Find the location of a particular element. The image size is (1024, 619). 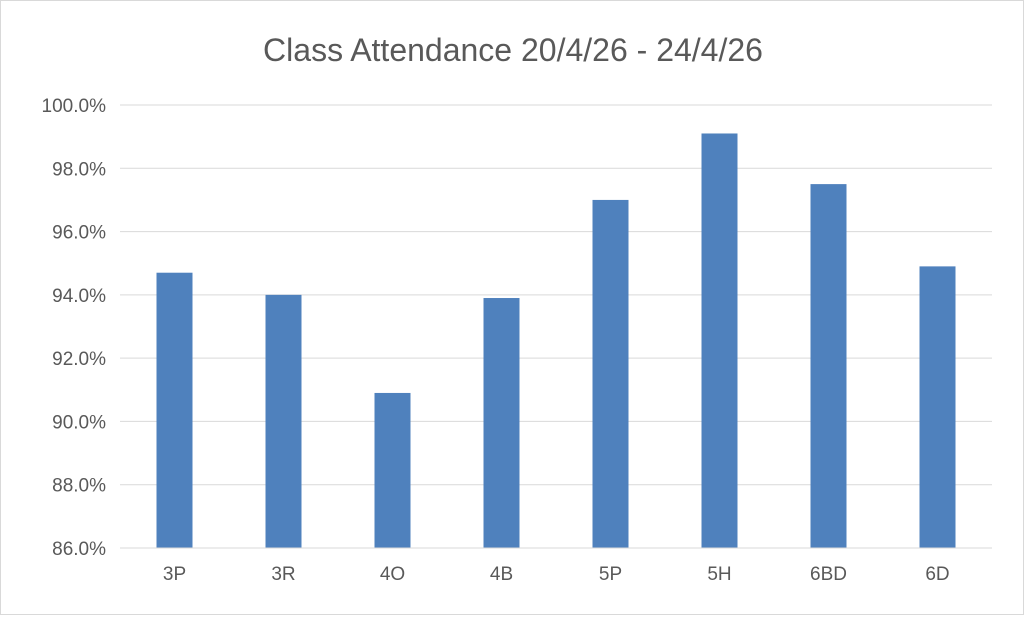

y-tick-label: 100.0% is located at coordinates (74, 106).